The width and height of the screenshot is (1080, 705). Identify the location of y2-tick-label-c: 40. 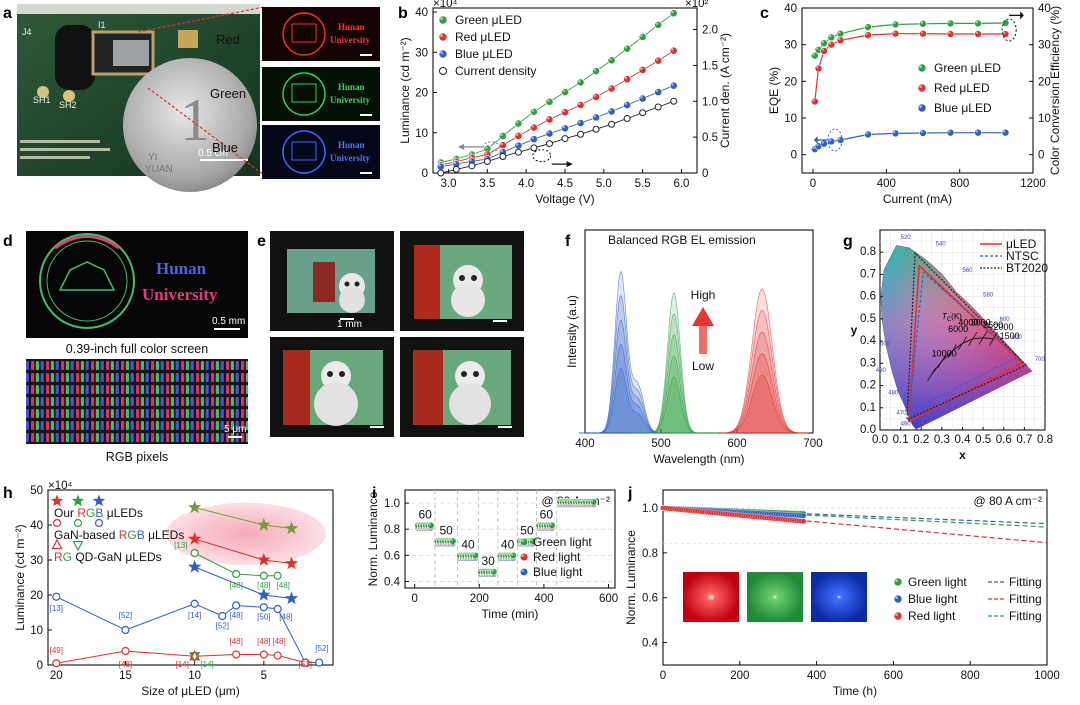
(1044, 9).